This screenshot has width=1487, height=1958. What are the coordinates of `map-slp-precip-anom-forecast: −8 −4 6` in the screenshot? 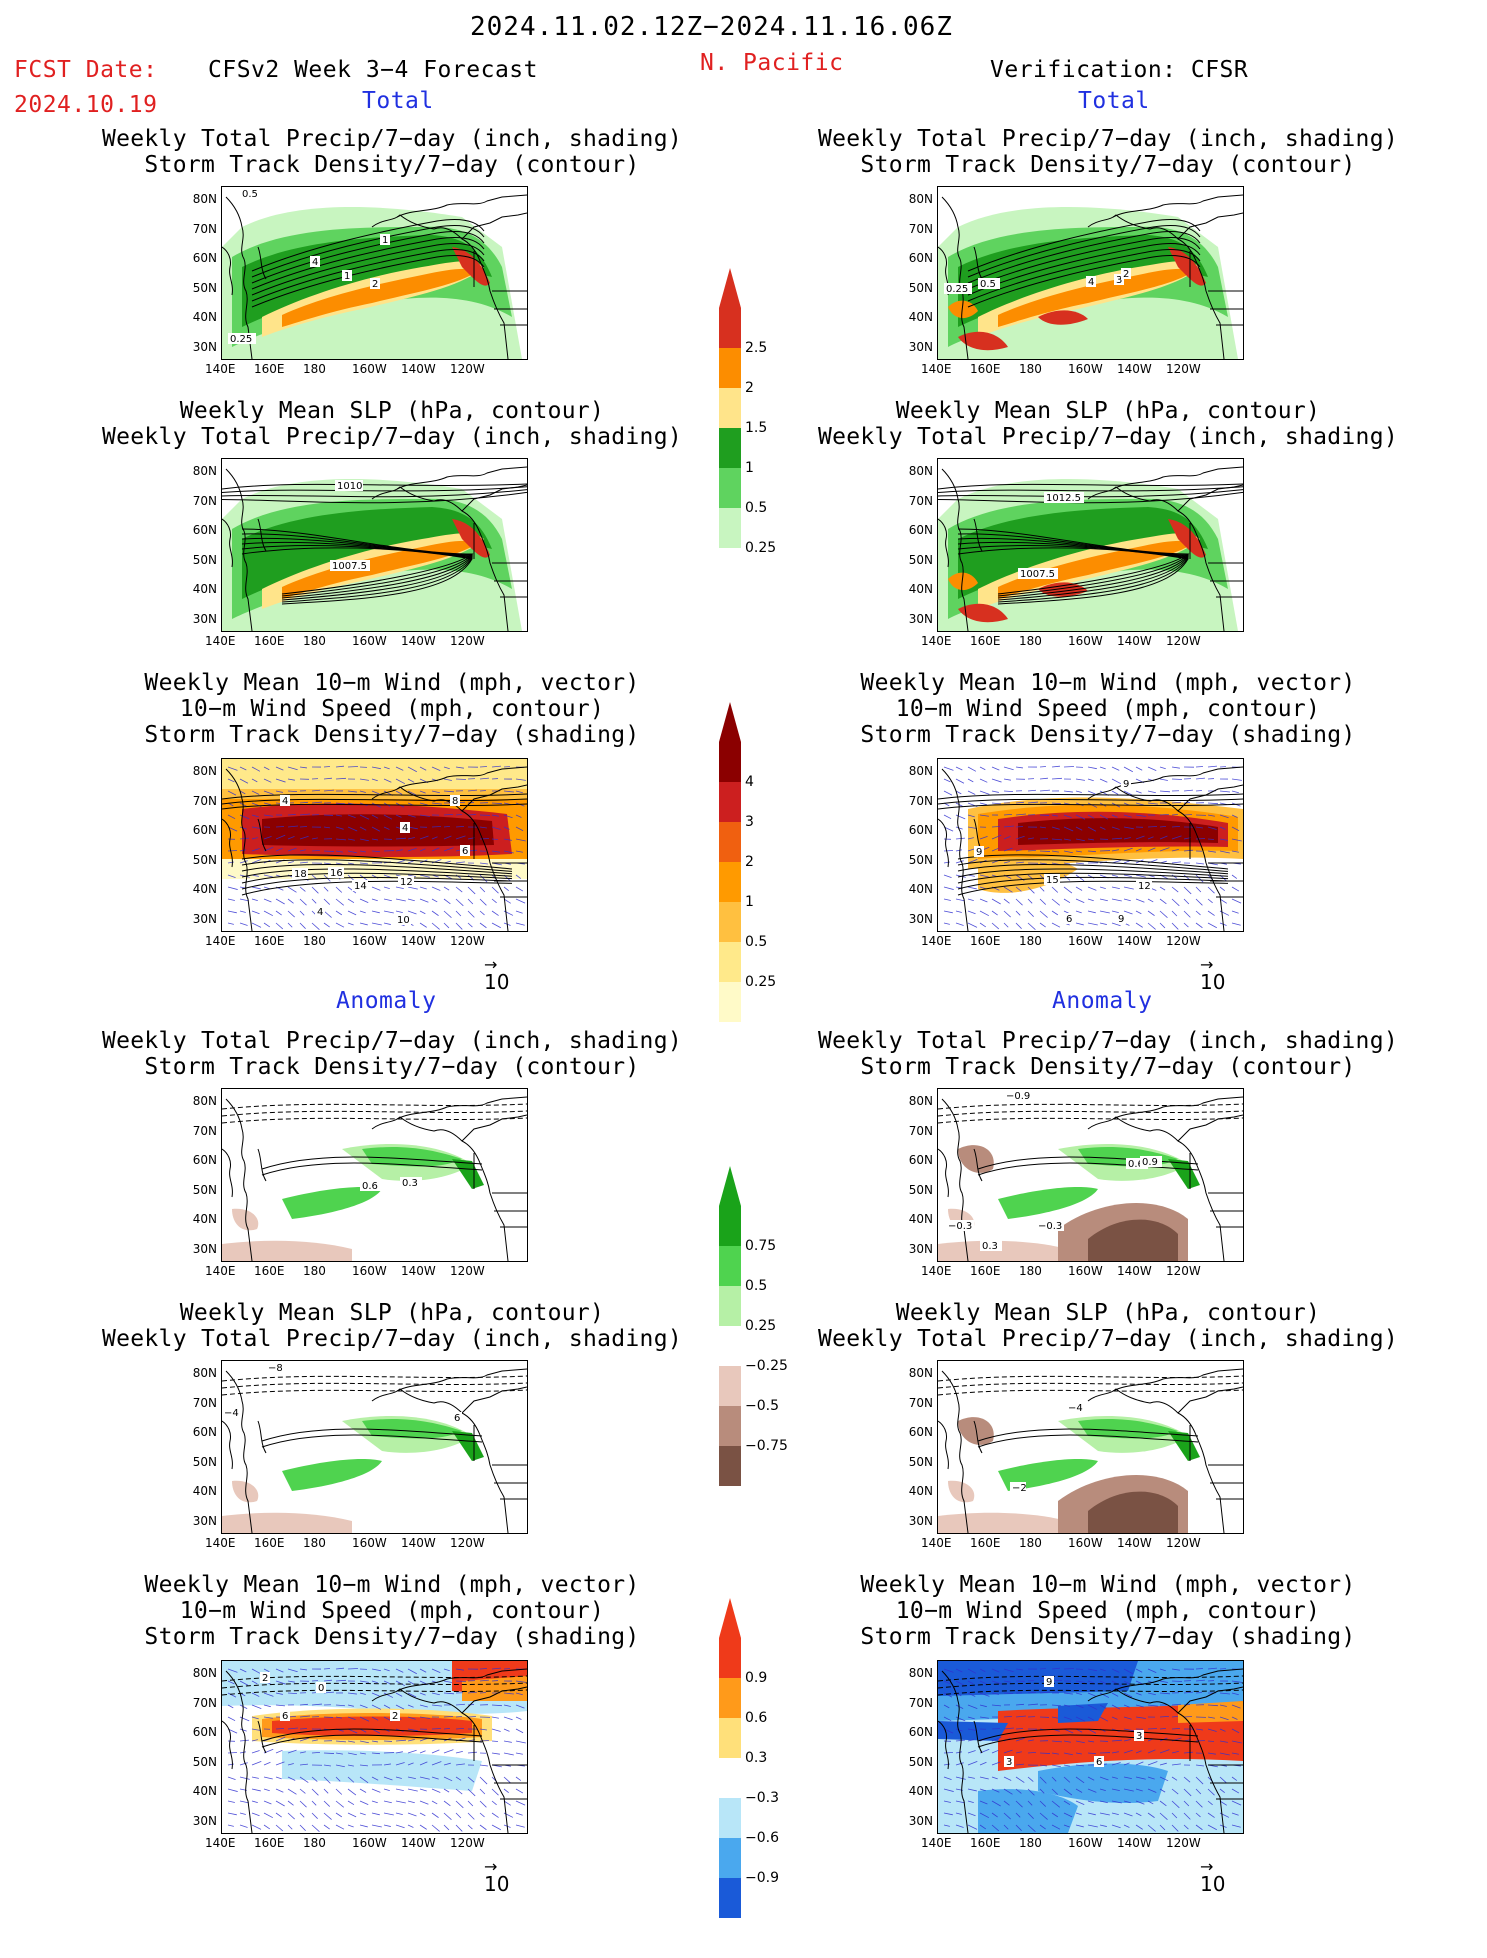 It's located at (374, 1447).